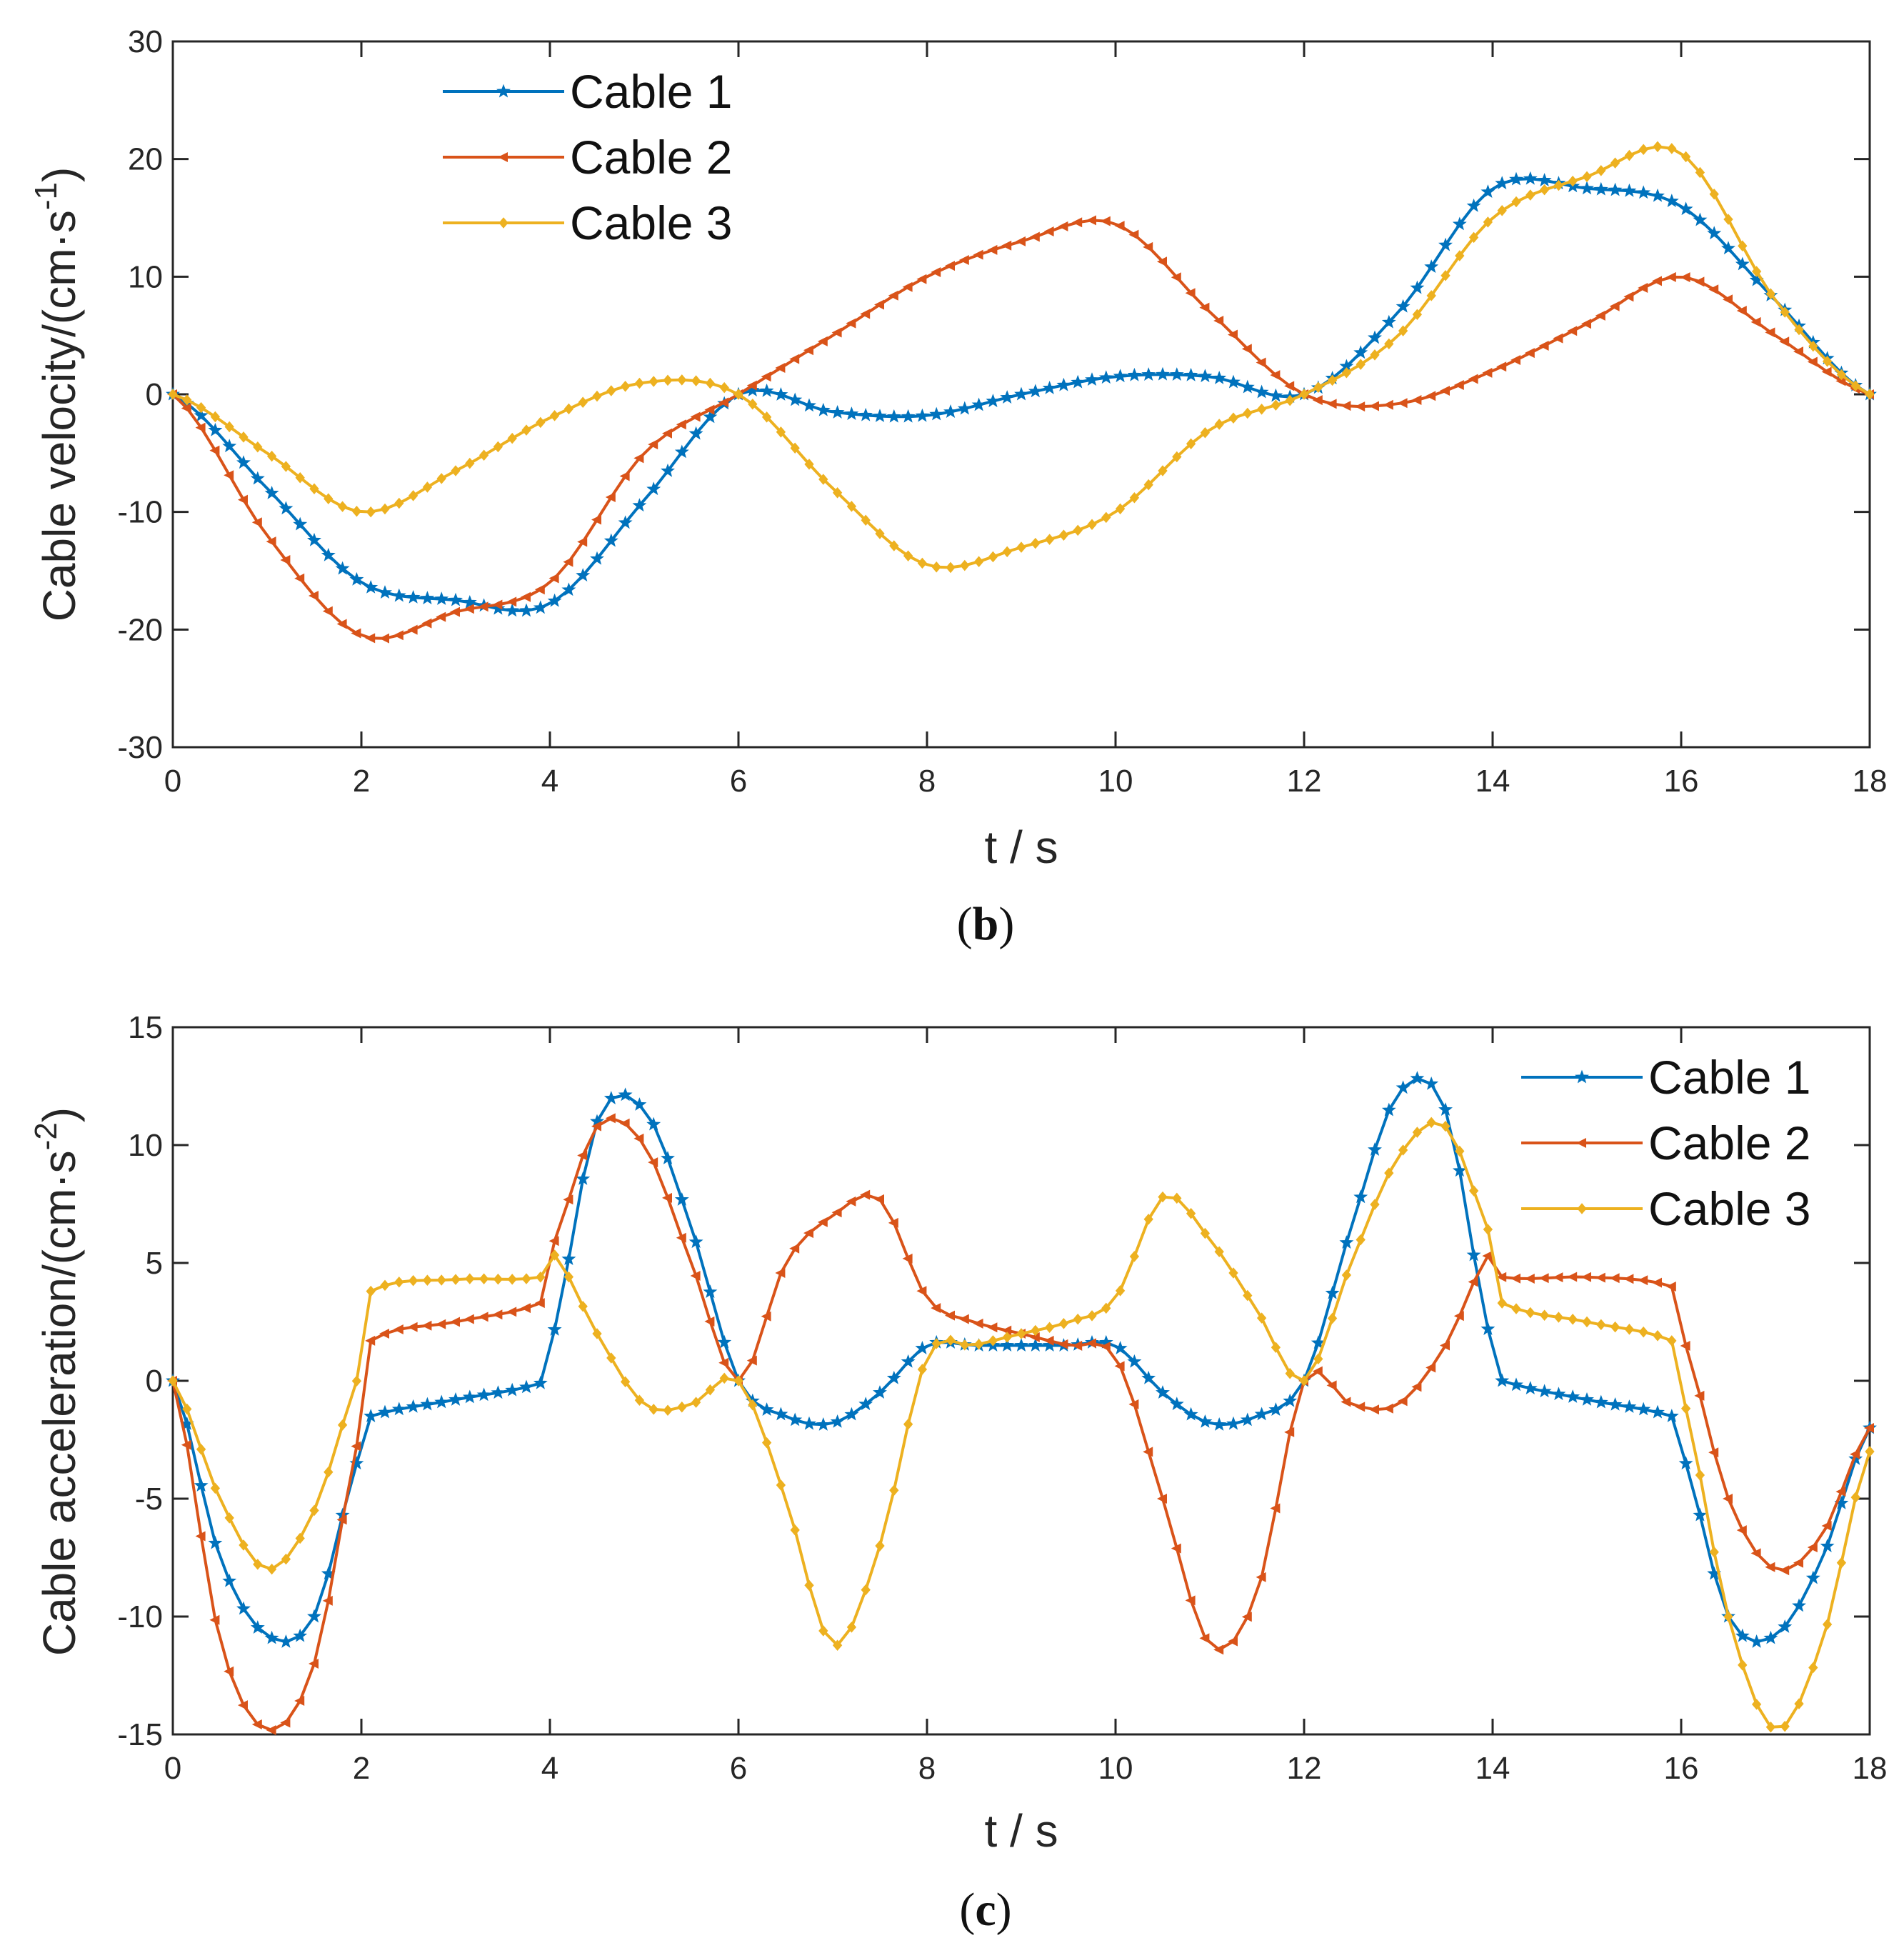 Image resolution: width=1904 pixels, height=1943 pixels. Describe the element at coordinates (172, 782) in the screenshot. I see `x-tick-label: 0` at that location.